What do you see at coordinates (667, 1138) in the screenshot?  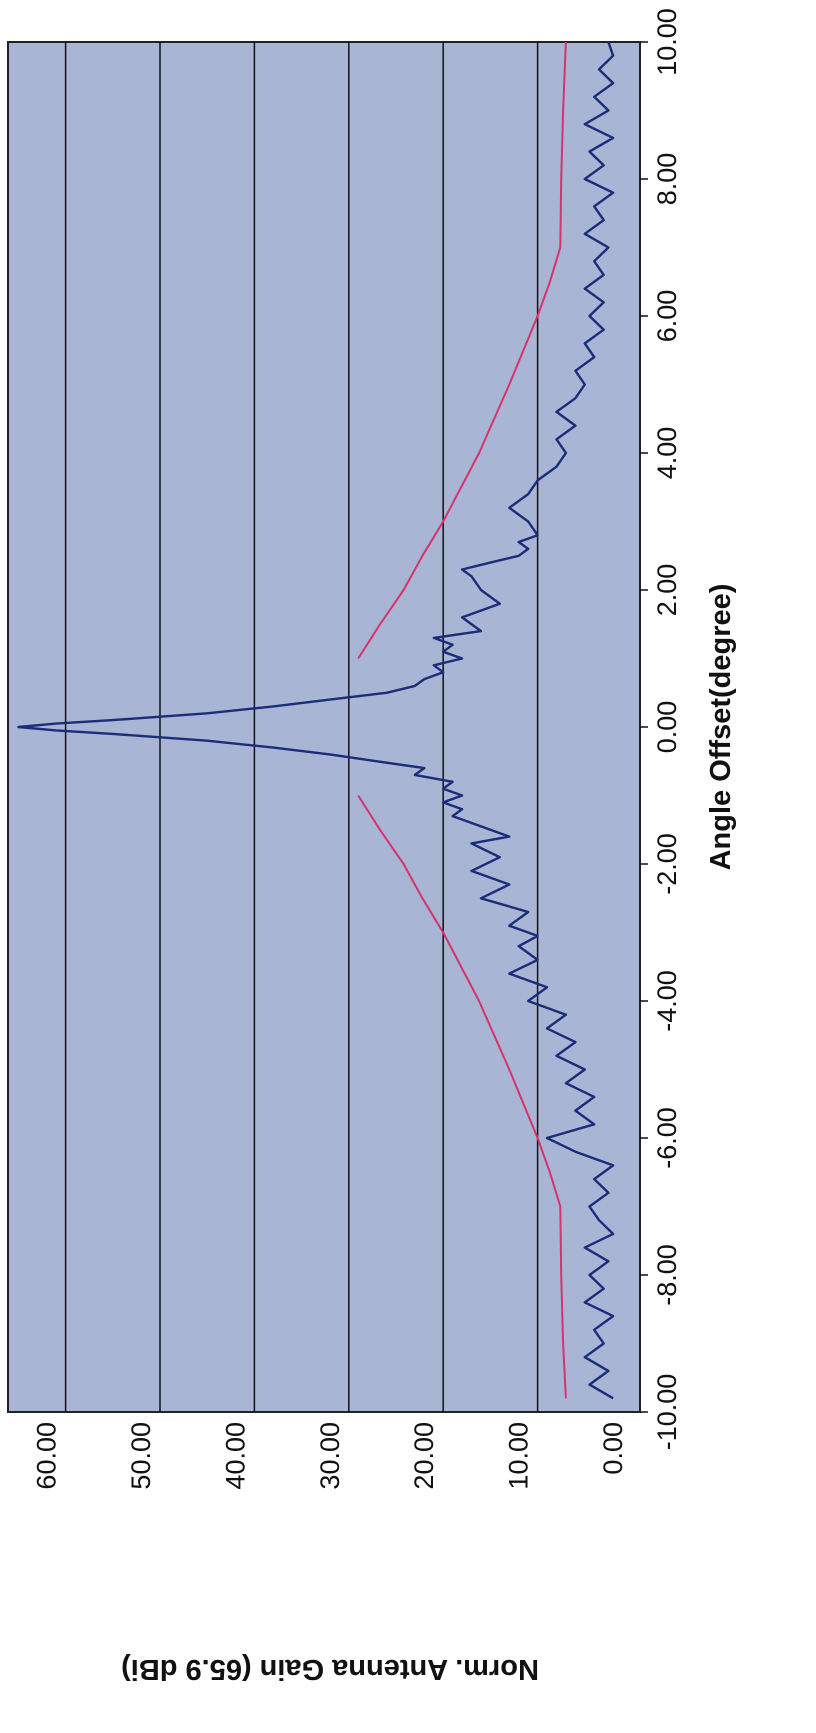 I see `x-tick-label-2: -6.00` at bounding box center [667, 1138].